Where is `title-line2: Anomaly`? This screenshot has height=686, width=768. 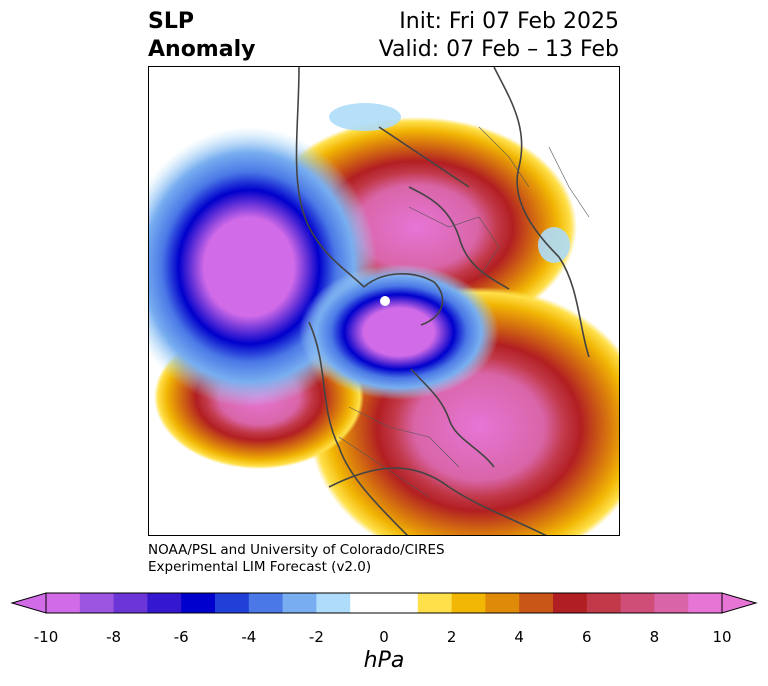
title-line2: Anomaly is located at coordinates (202, 49).